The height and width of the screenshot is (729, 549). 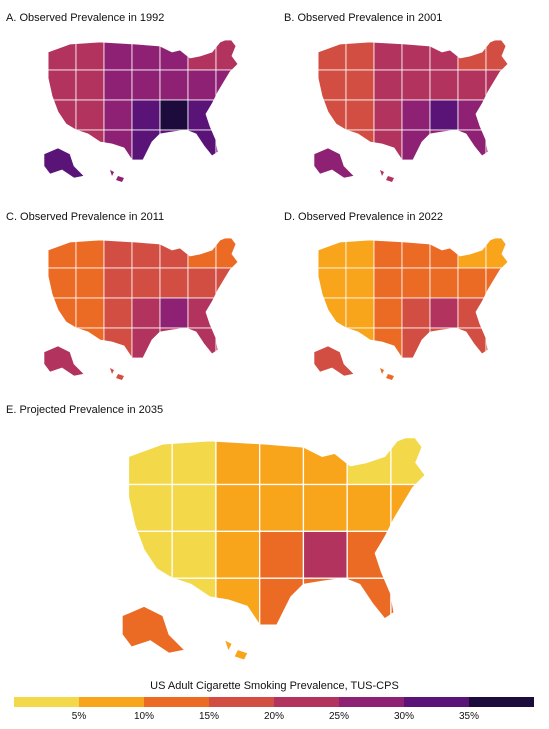 I want to click on panel-title-a: A. Observed Prevalence in 1992, so click(x=85, y=18).